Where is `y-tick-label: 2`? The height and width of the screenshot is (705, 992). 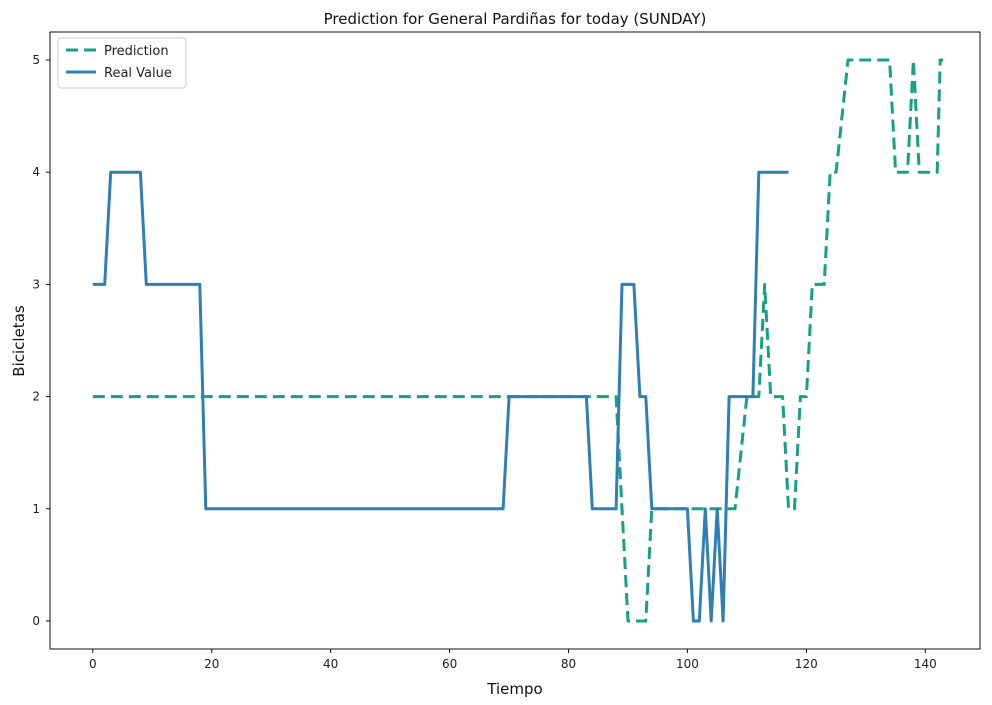
y-tick-label: 2 is located at coordinates (36, 397).